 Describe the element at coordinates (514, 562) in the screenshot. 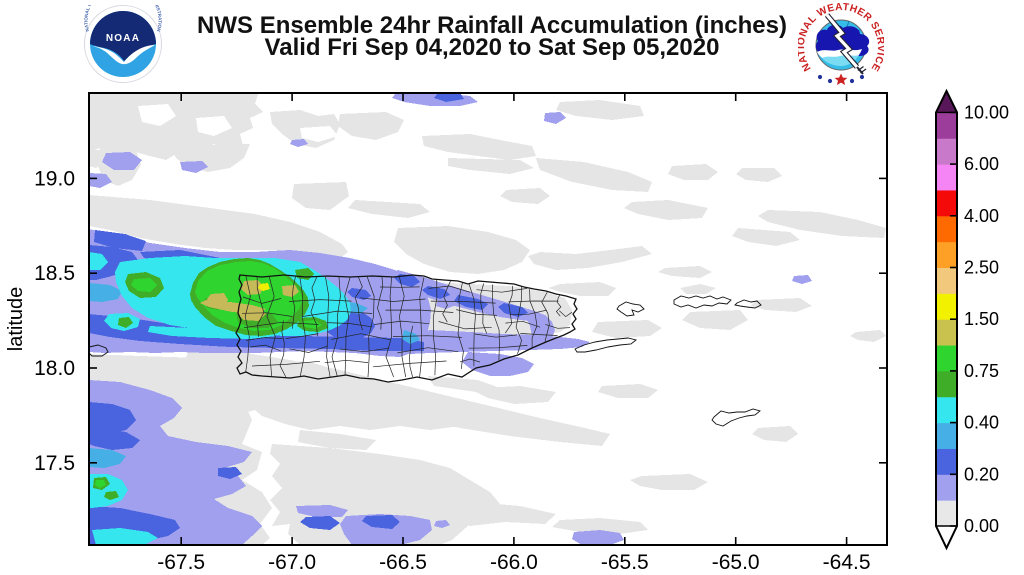

I see `svg-text: -66.0` at that location.